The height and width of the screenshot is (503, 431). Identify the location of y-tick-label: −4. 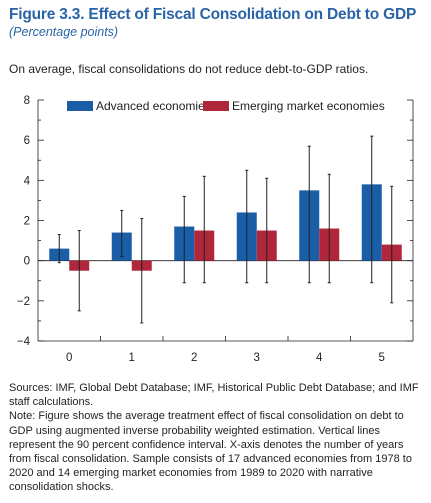
(24, 342).